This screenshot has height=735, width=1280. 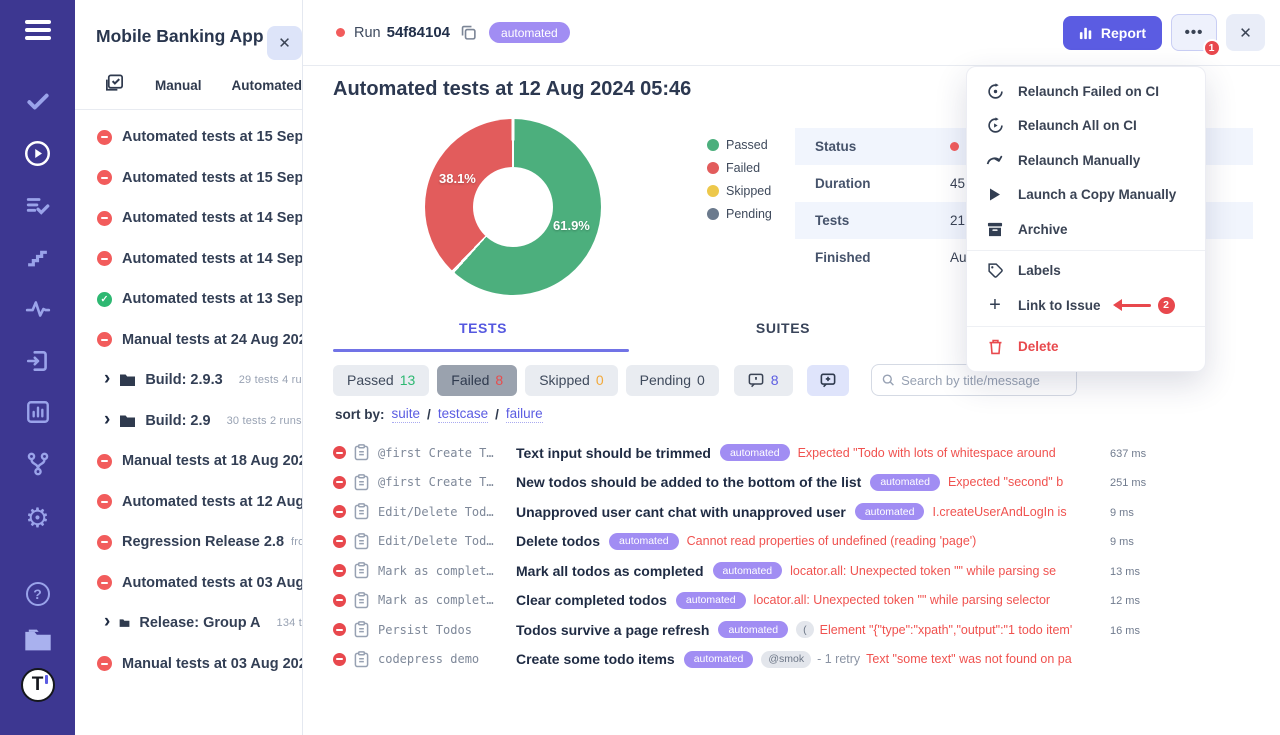 What do you see at coordinates (128, 380) in the screenshot?
I see `folder-icon` at bounding box center [128, 380].